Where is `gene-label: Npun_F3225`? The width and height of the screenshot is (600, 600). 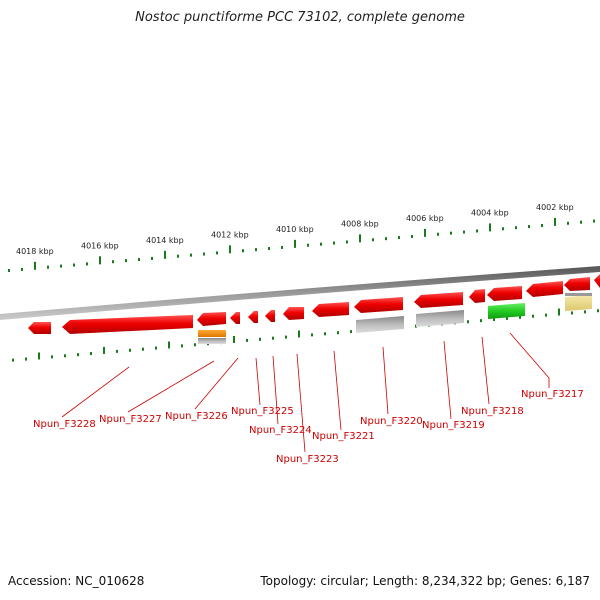 gene-label: Npun_F3225 is located at coordinates (262, 411).